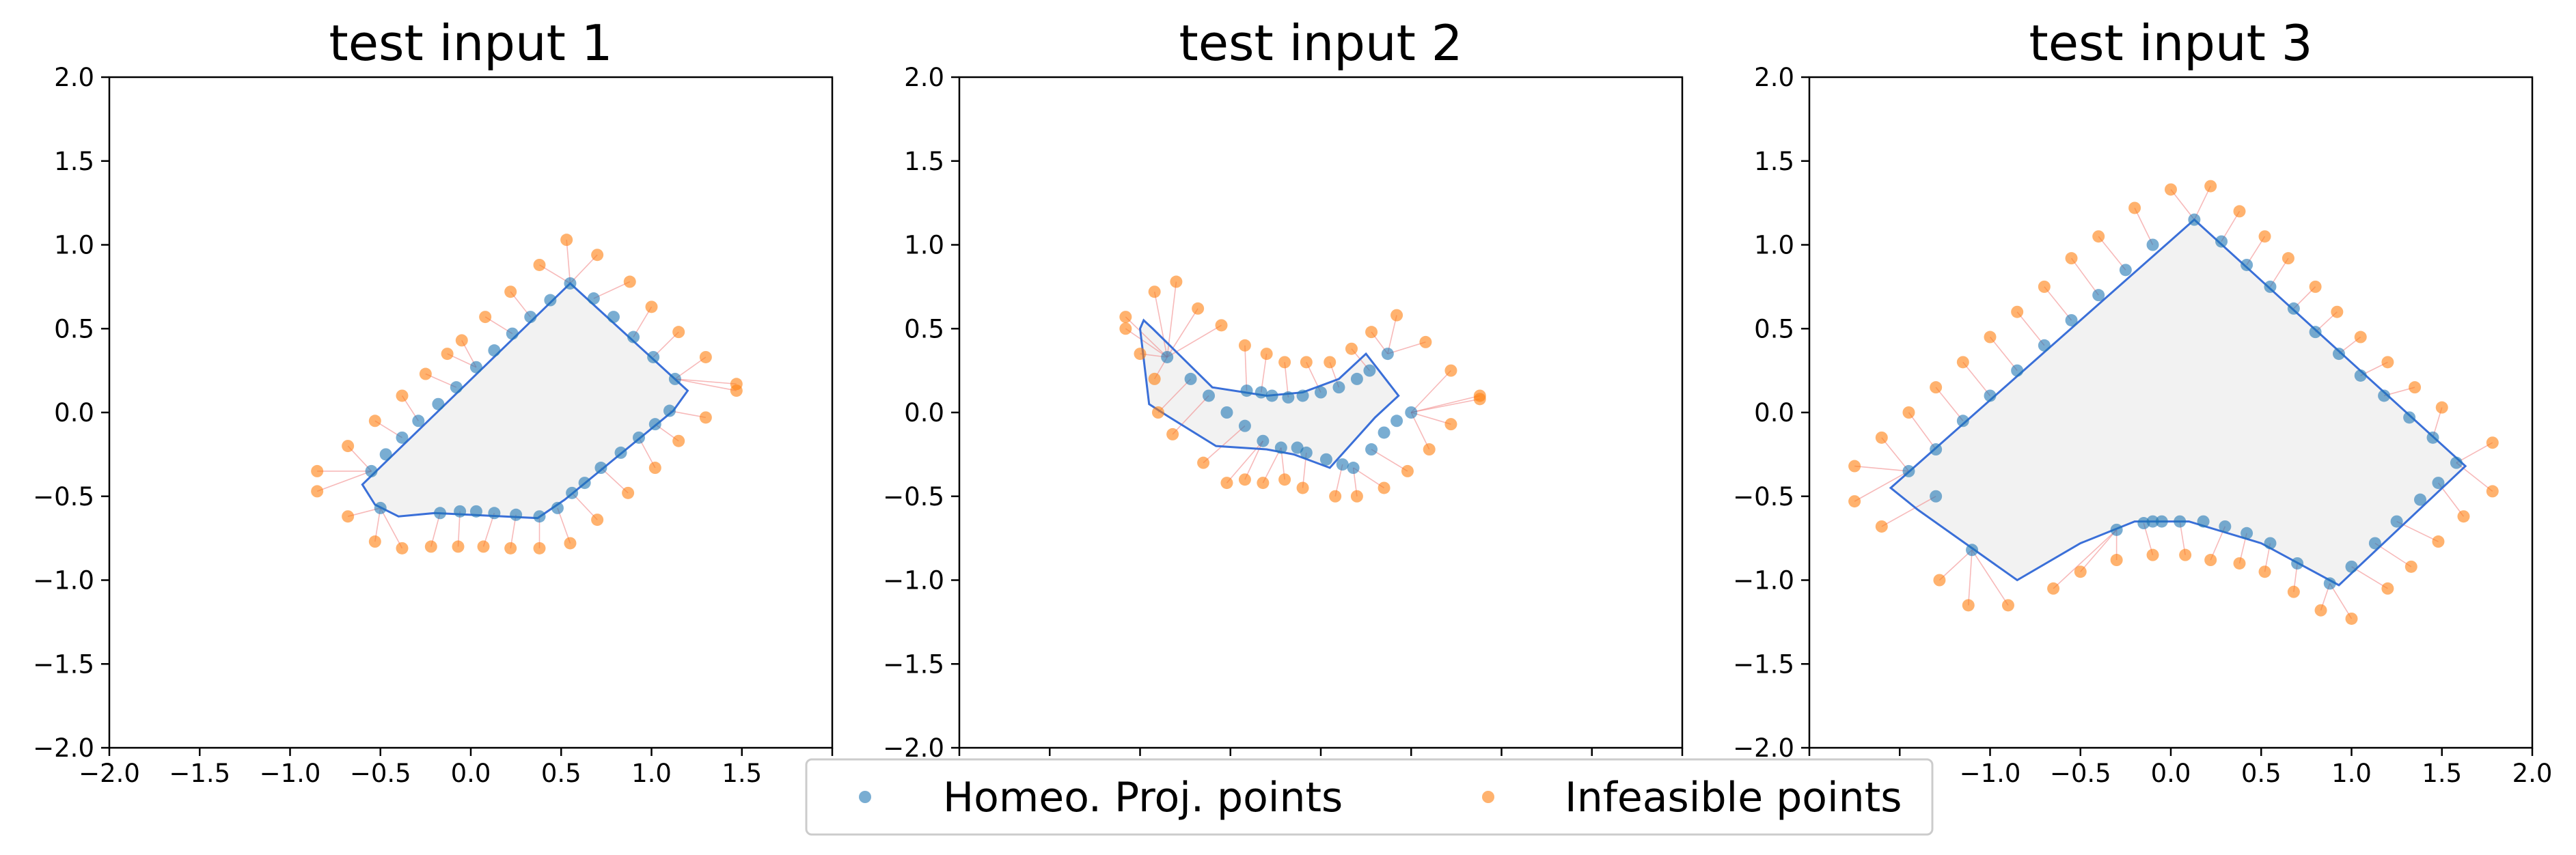  I want to click on legend-label-homeo-proj: Homeo. Proj. points, so click(1143, 798).